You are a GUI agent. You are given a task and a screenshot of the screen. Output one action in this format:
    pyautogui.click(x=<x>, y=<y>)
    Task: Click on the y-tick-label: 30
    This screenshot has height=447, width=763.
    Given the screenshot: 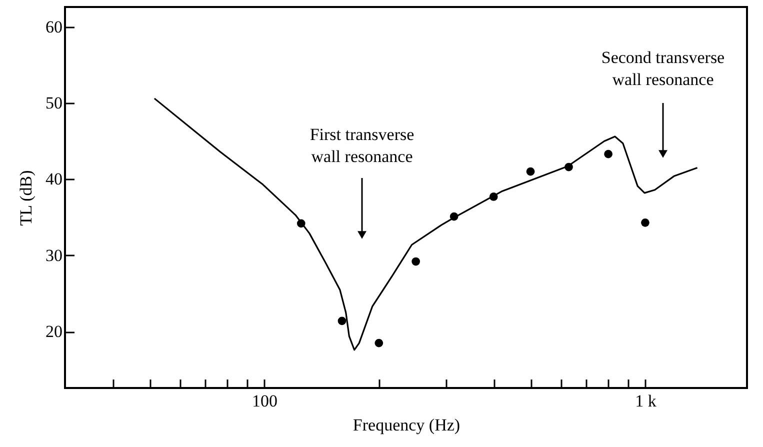 What is the action you would take?
    pyautogui.click(x=54, y=255)
    